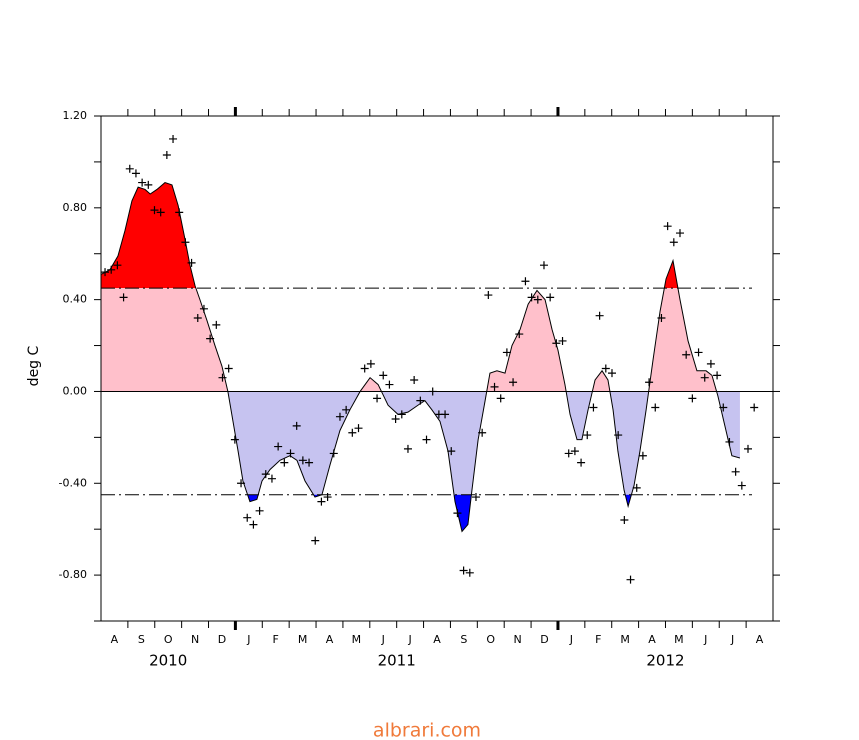 This screenshot has width=859, height=740. I want to click on x-tick-label: D, so click(222, 639).